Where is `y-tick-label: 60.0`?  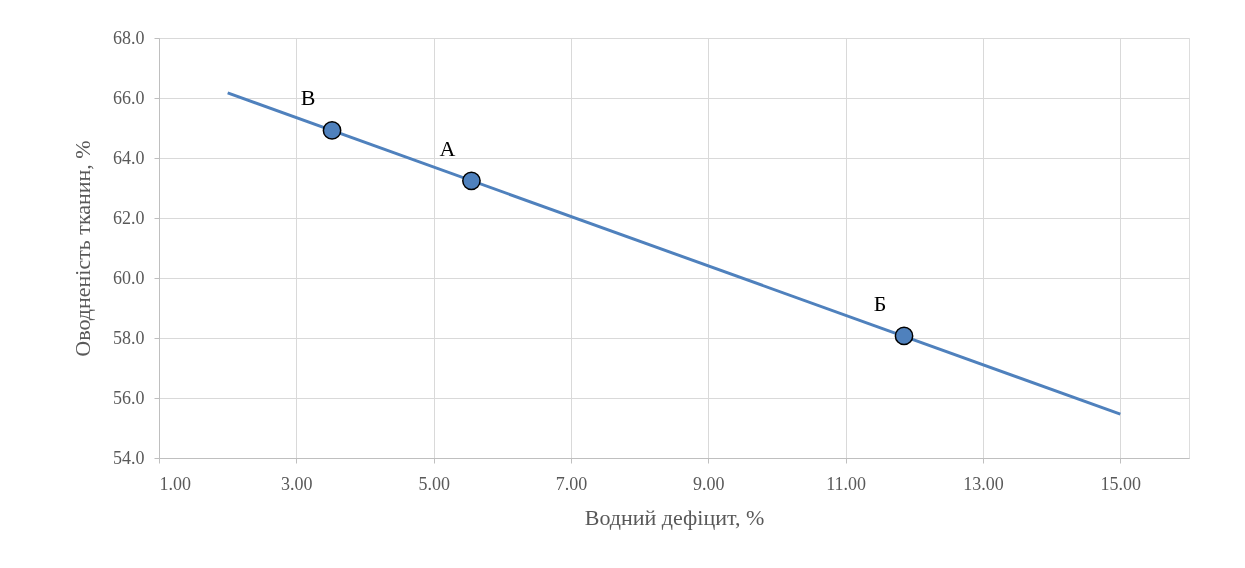 y-tick-label: 60.0 is located at coordinates (129, 277).